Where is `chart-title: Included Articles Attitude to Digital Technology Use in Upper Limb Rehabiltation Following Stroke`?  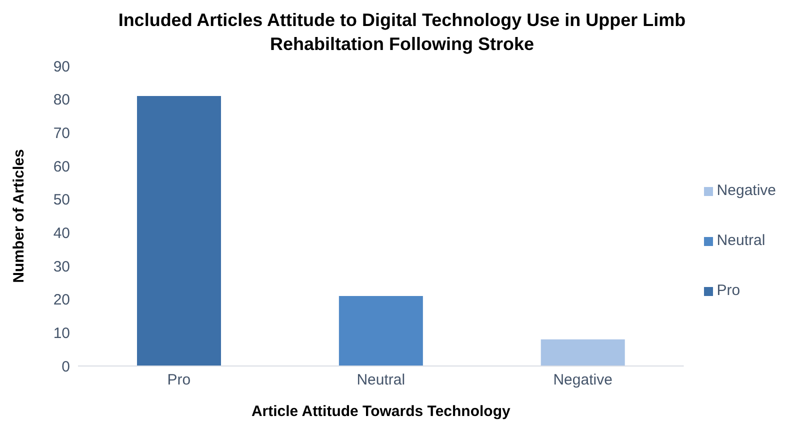 chart-title: Included Articles Attitude to Digital Technology Use in Upper Limb Rehabiltation Following Stroke is located at coordinates (402, 32).